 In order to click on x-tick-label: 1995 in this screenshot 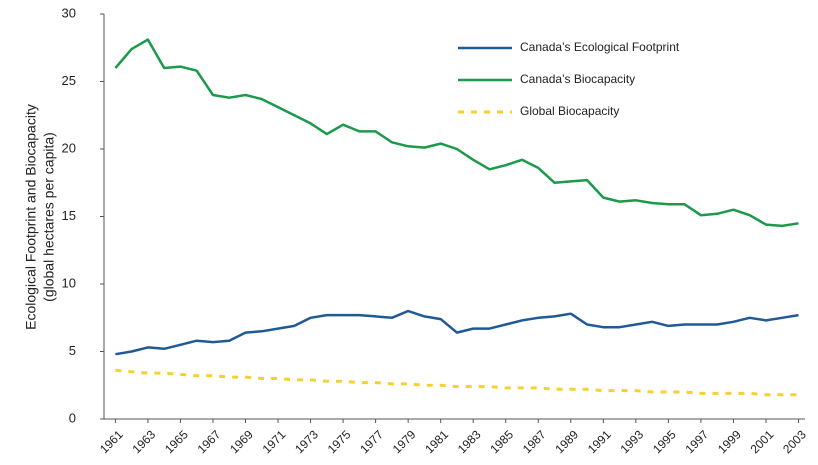, I will do `click(664, 441)`.